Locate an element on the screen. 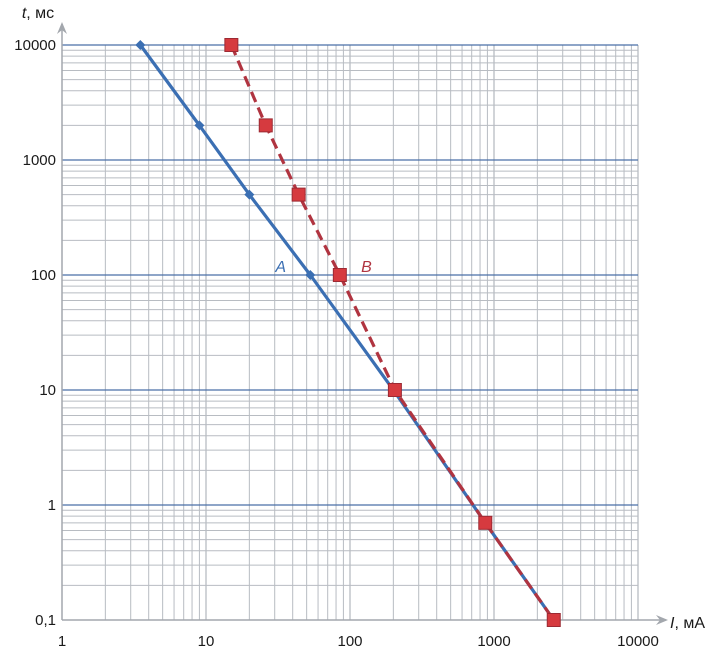 The width and height of the screenshot is (713, 650). y-tick-label: 10000 is located at coordinates (35, 45).